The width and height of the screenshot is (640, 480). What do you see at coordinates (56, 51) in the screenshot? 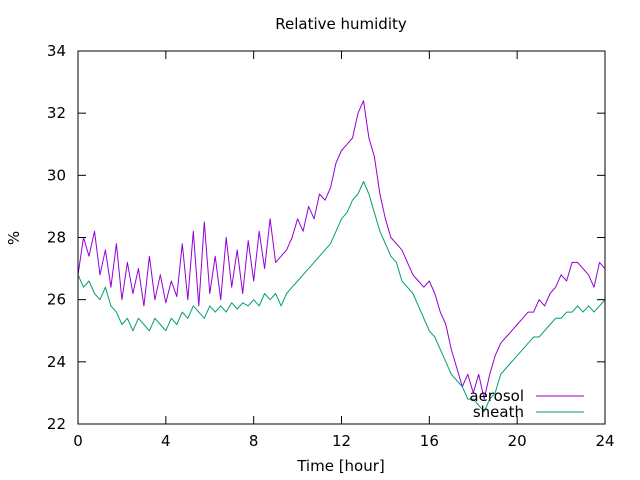
I see `y-tick-label: 34` at bounding box center [56, 51].